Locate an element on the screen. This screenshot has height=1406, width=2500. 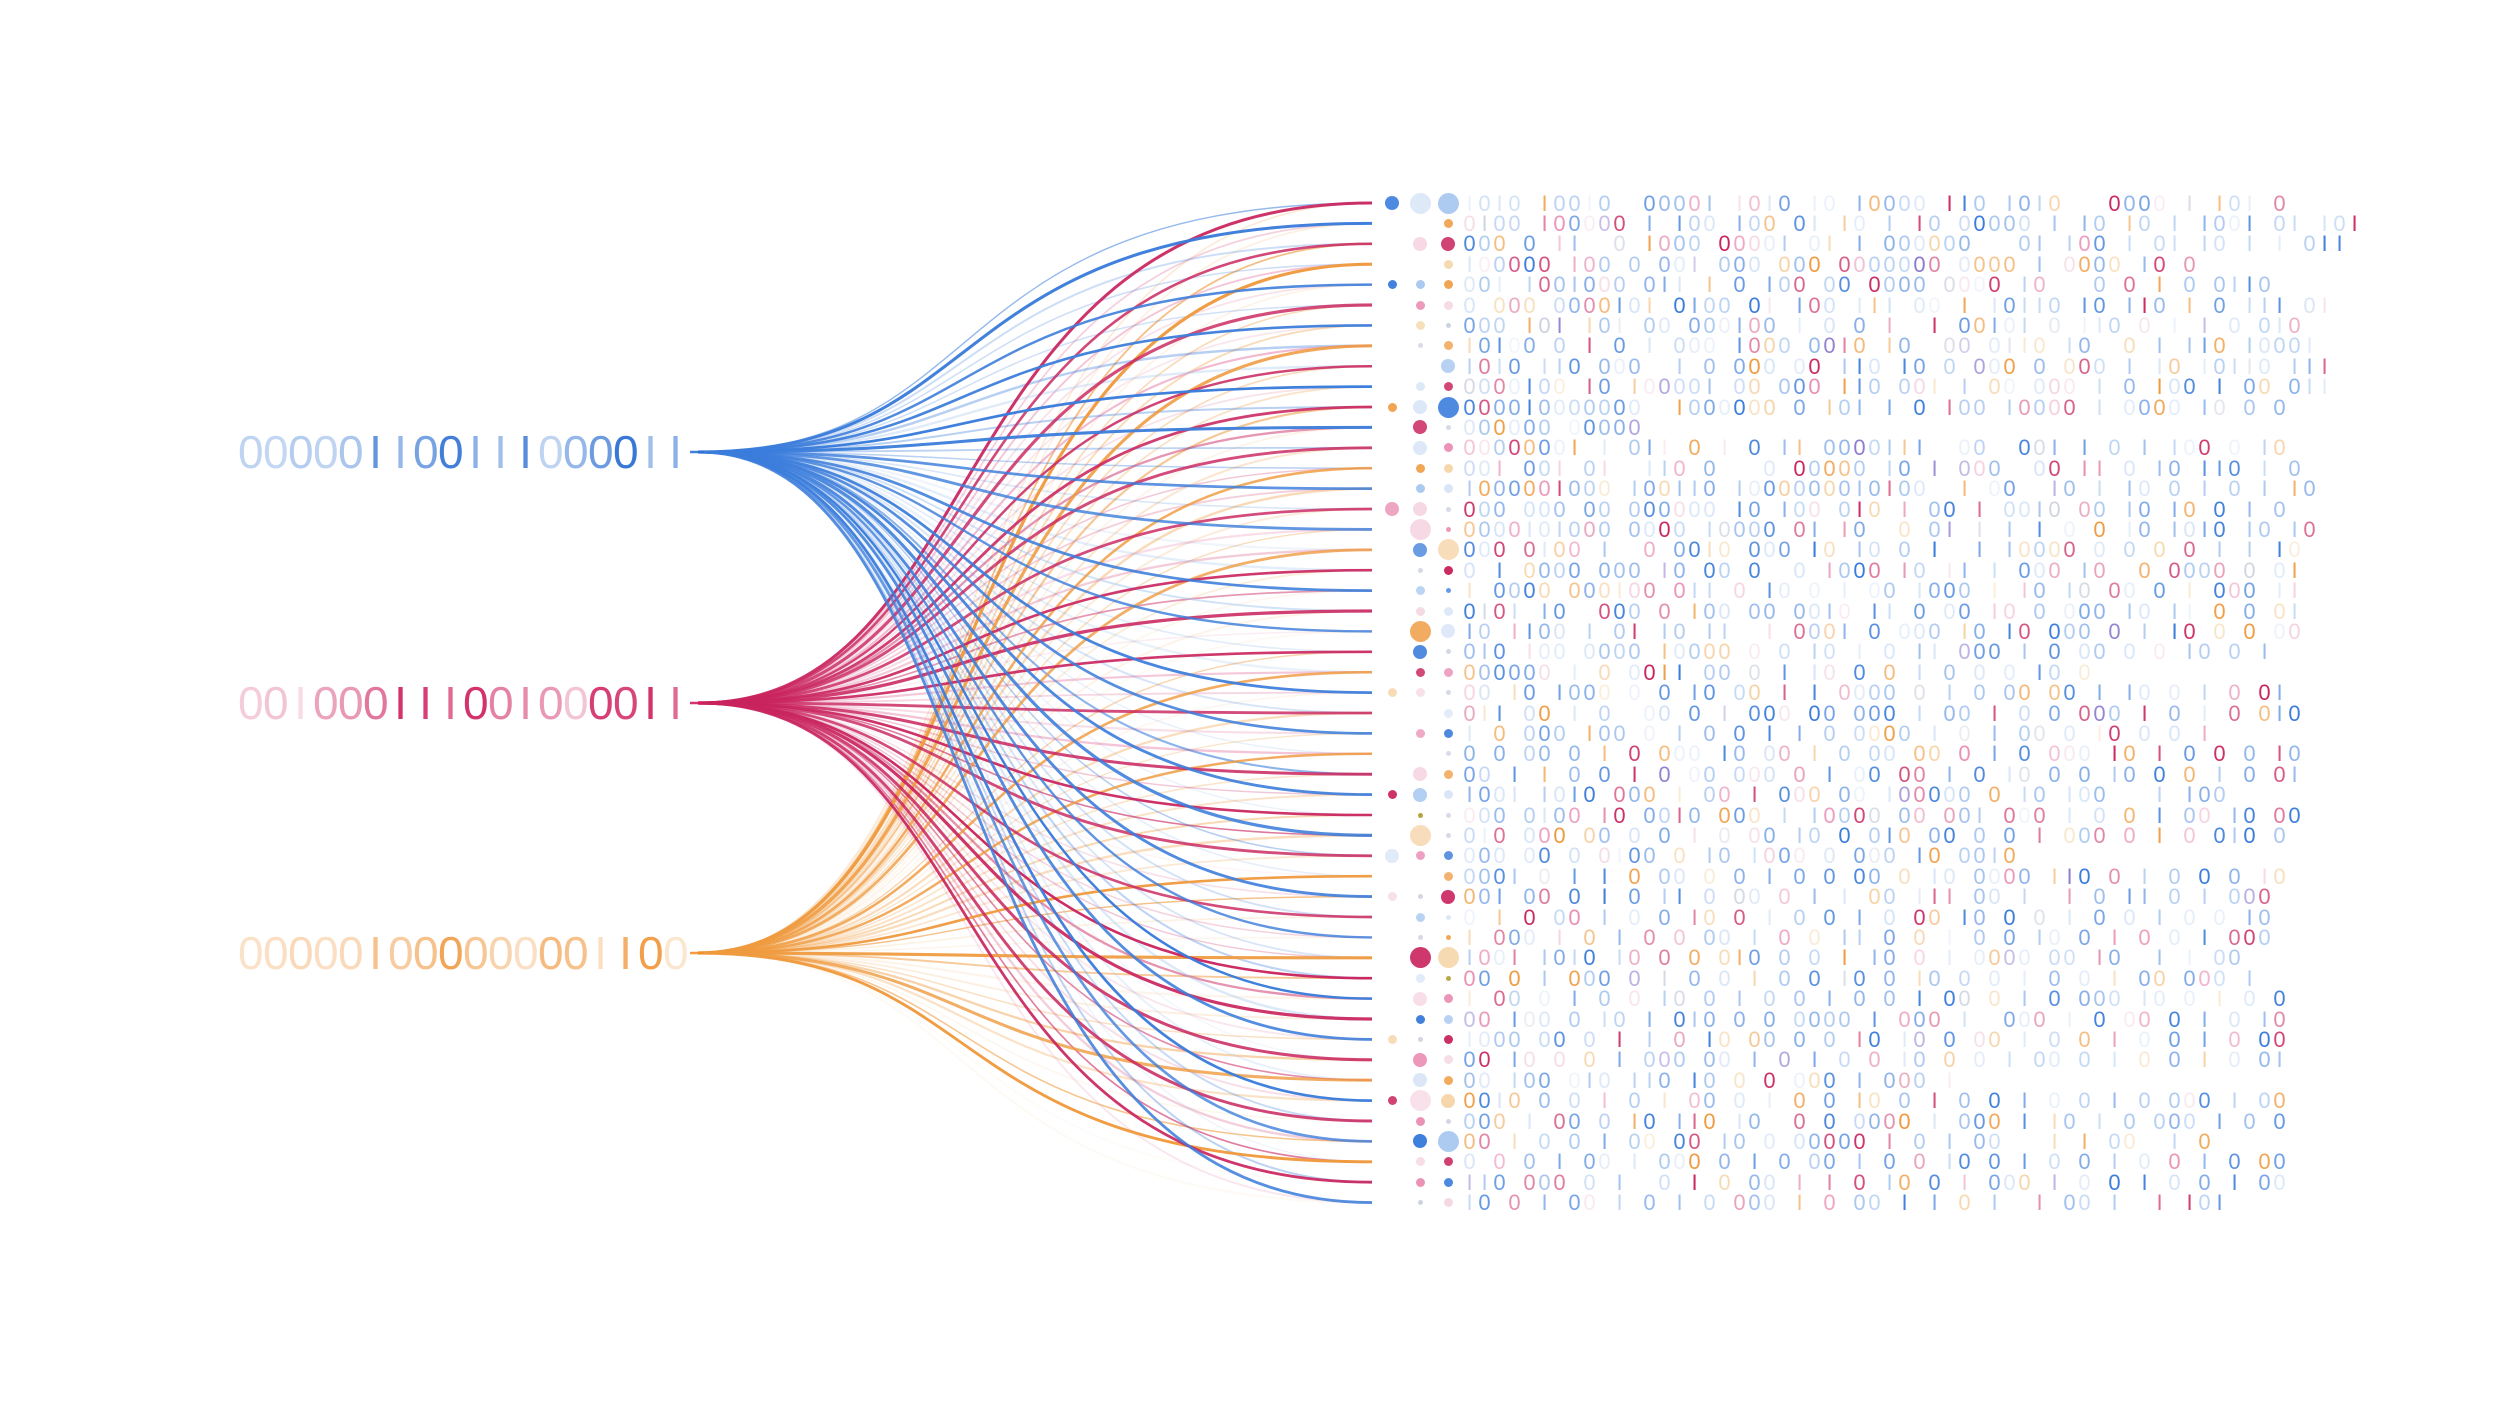
source-bit: I is located at coordinates (400, 452).